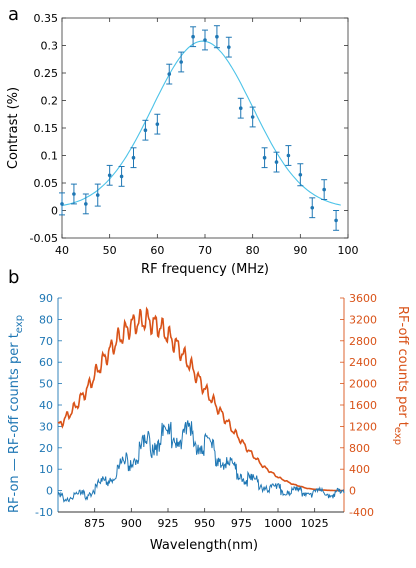  I want to click on panel-b-left-tick-label: 10, so click(46, 469).